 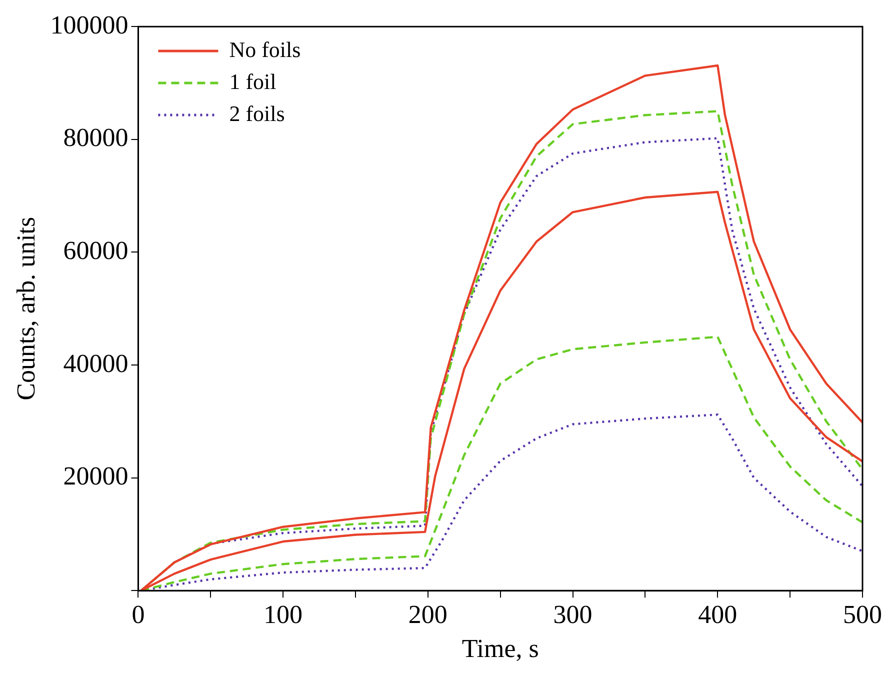 I want to click on legend-label: 2 foils, so click(x=257, y=113).